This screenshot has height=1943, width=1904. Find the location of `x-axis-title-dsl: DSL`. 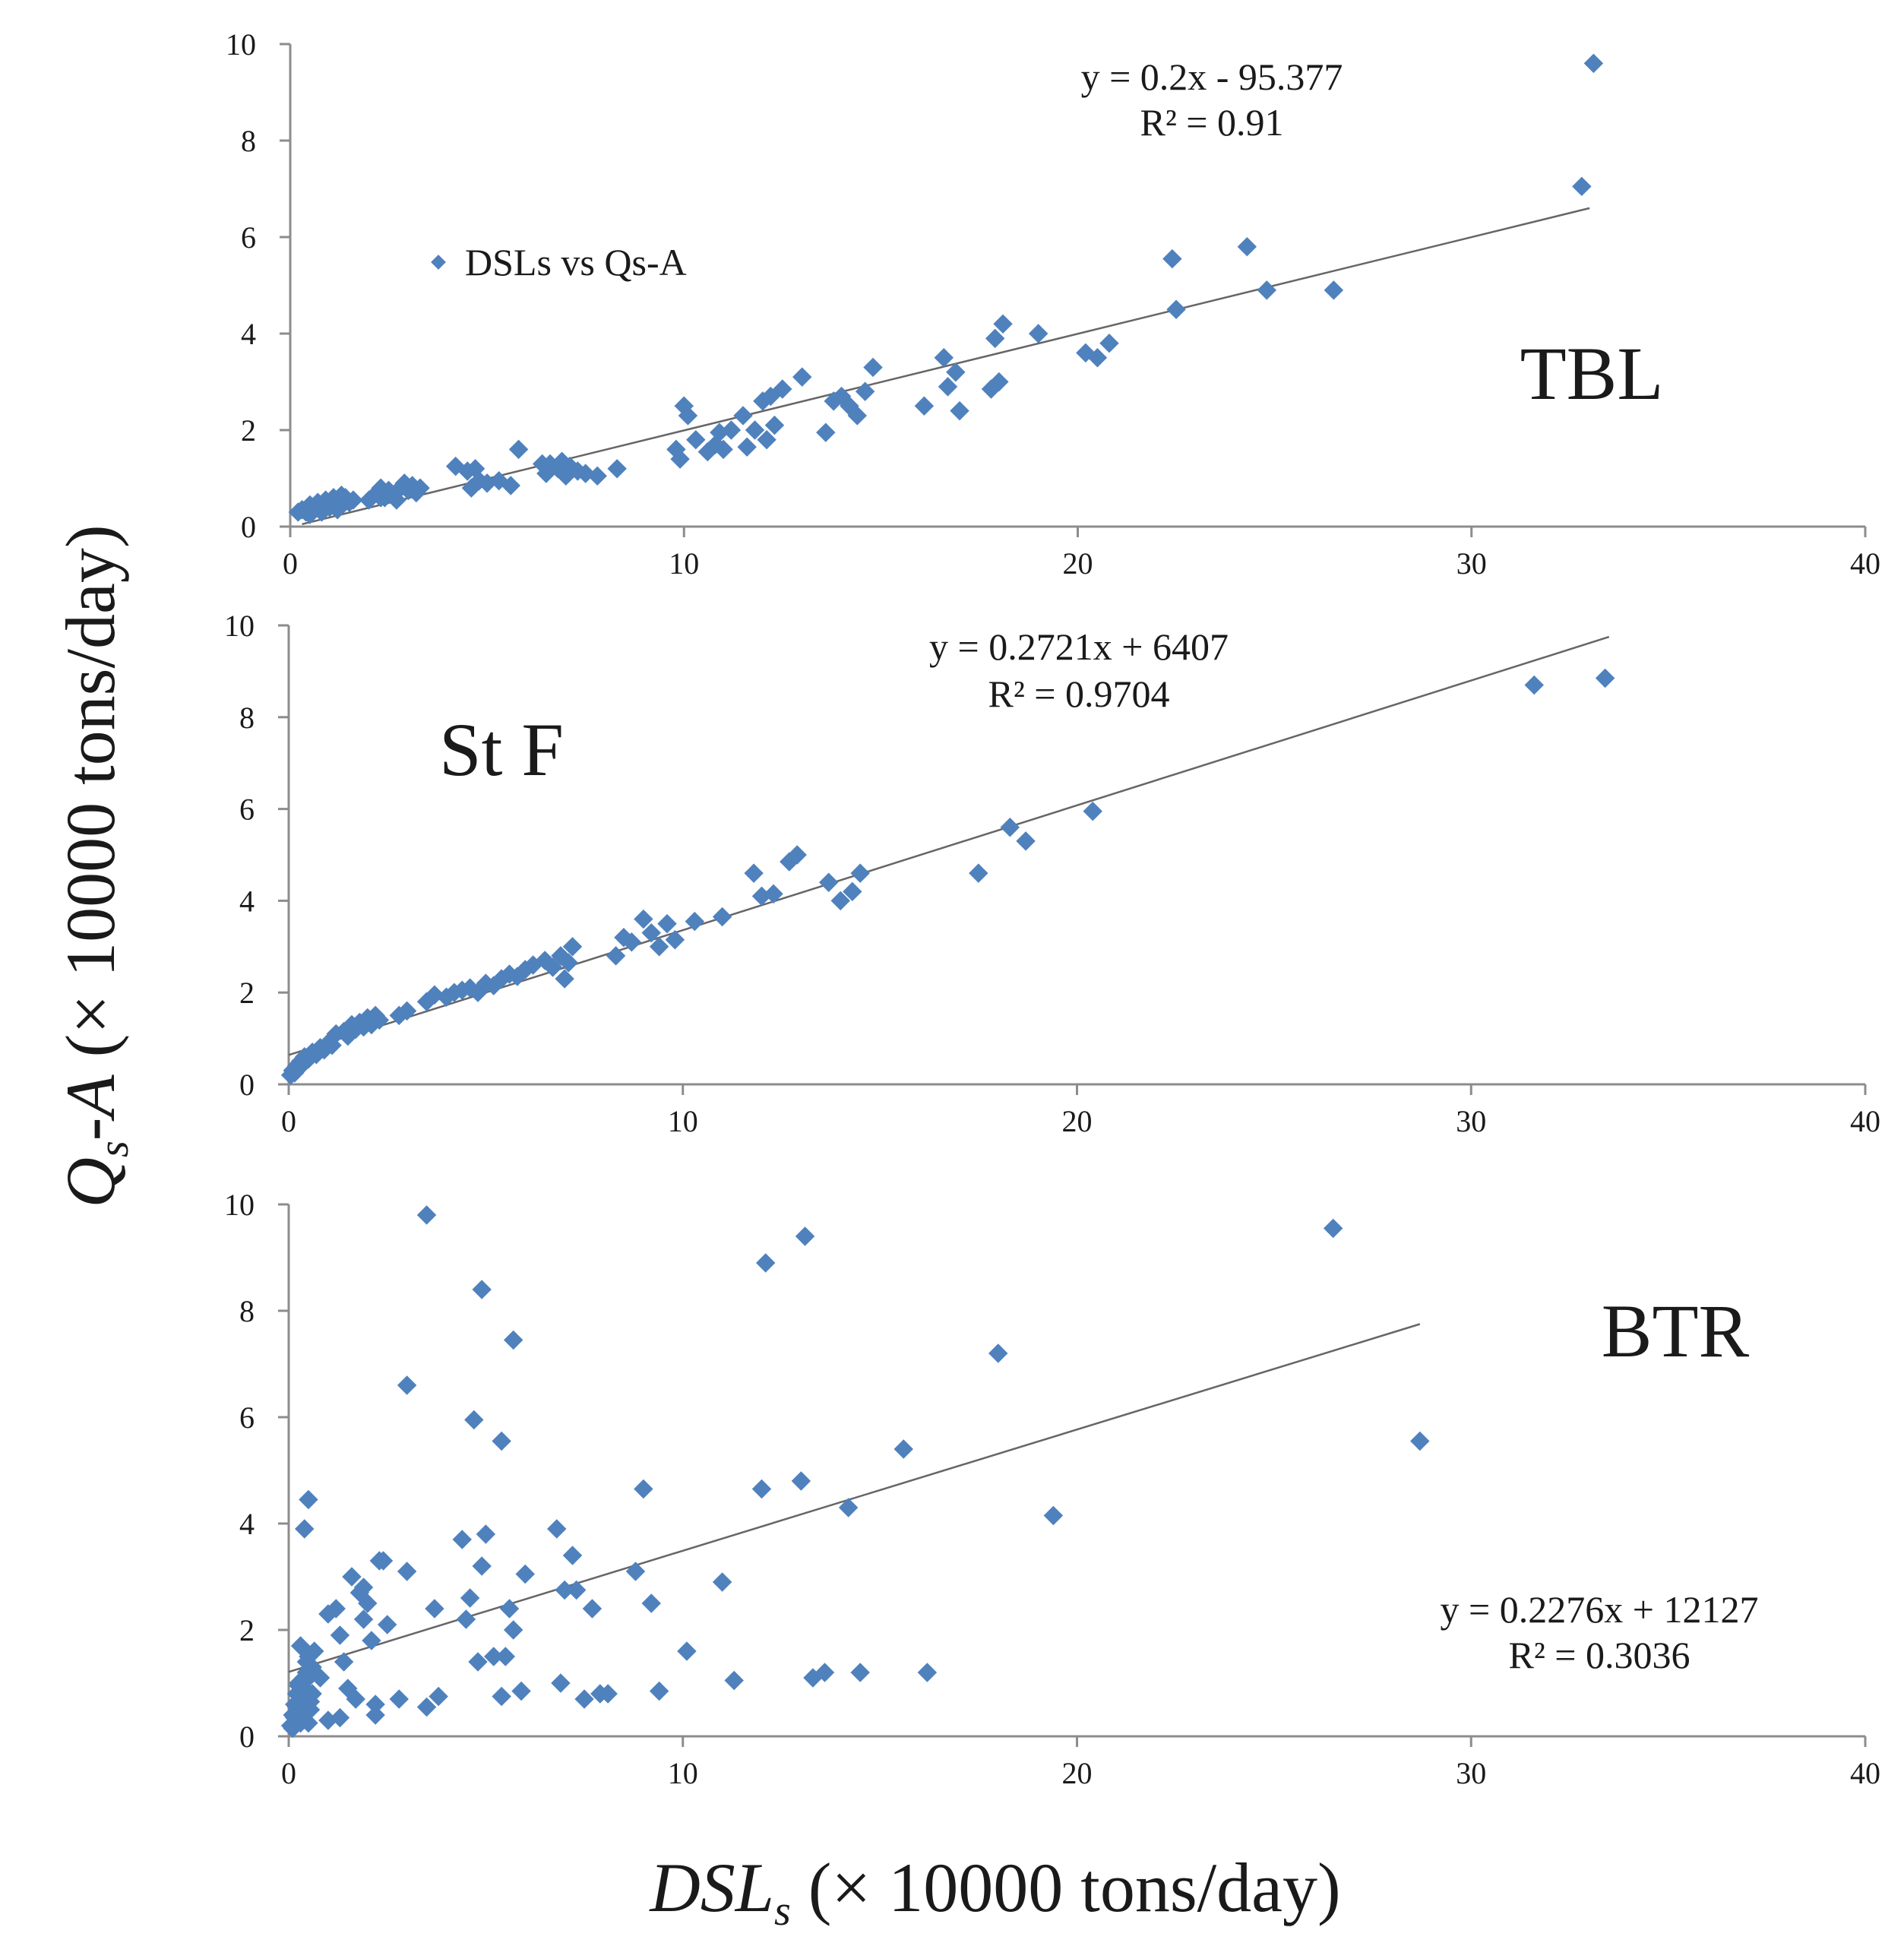

x-axis-title-dsl: DSL is located at coordinates (711, 1888).